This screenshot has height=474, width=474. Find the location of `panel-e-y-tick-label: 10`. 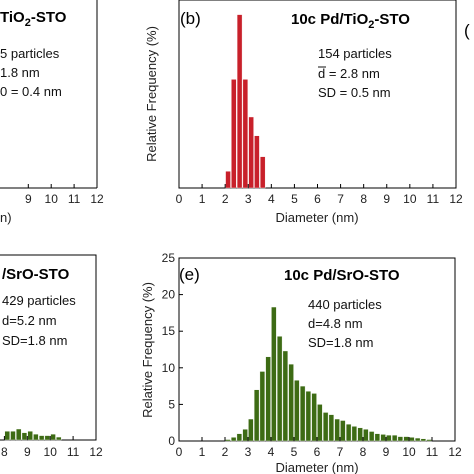

panel-e-y-tick-label: 10 is located at coordinates (169, 368).